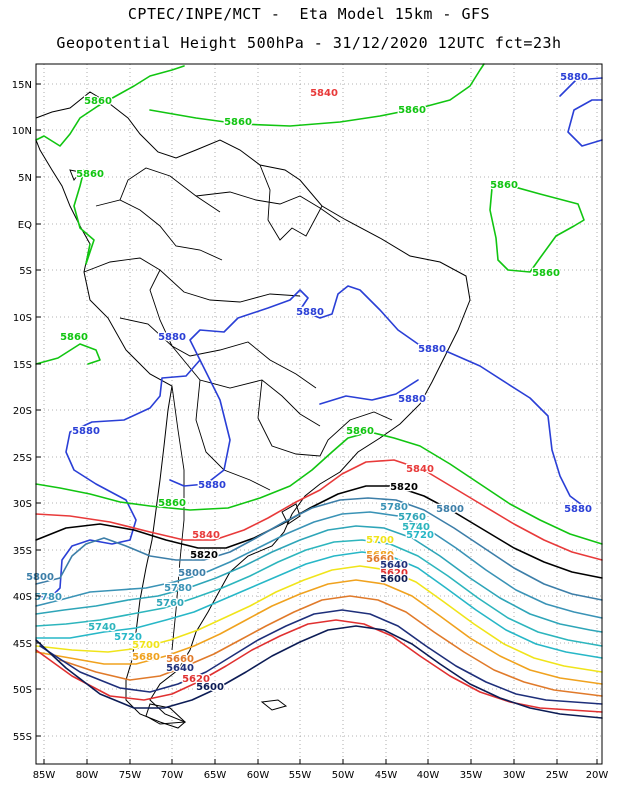 This screenshot has height=800, width=618. Describe the element at coordinates (215, 775) in the screenshot. I see `lon-tick-label: 65W` at that location.